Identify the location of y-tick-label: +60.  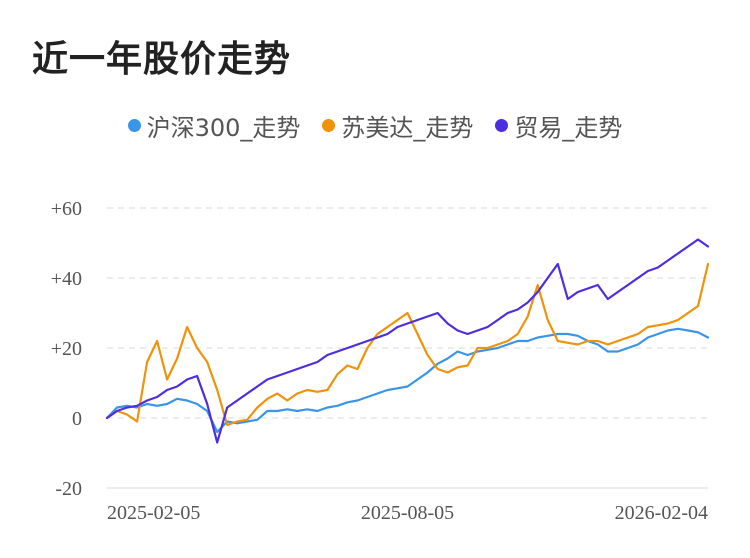
(66, 209).